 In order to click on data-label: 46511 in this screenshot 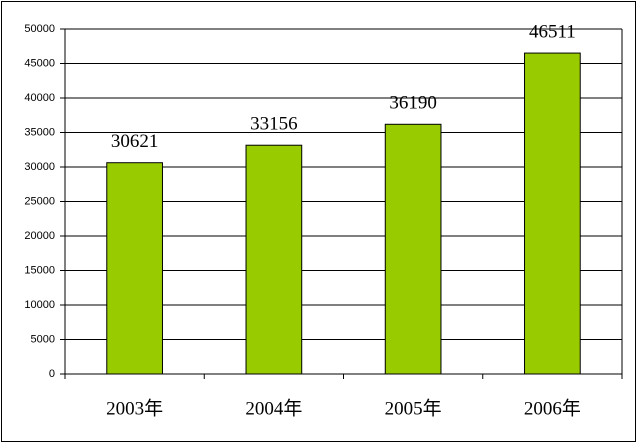, I will do `click(552, 31)`.